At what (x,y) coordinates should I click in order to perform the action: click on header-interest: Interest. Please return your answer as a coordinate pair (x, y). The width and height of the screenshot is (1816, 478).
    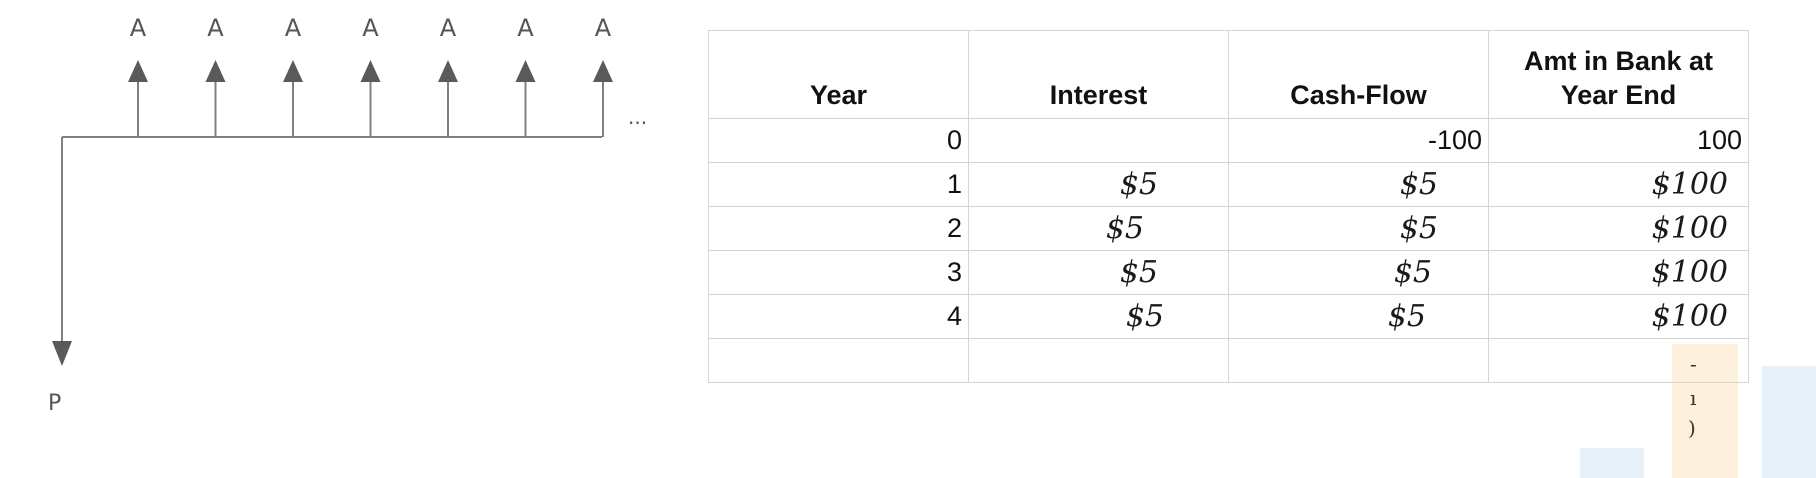
    Looking at the image, I should click on (1098, 74).